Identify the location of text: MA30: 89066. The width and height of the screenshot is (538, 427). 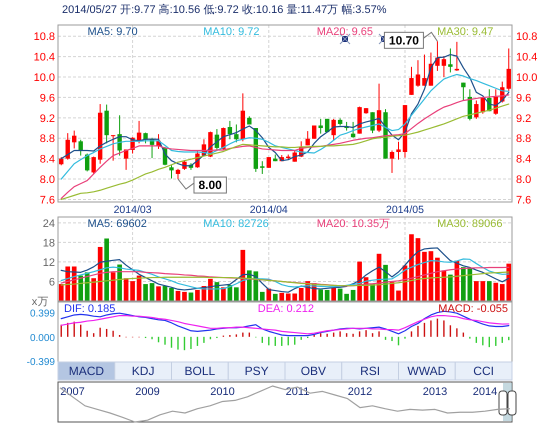
(470, 224).